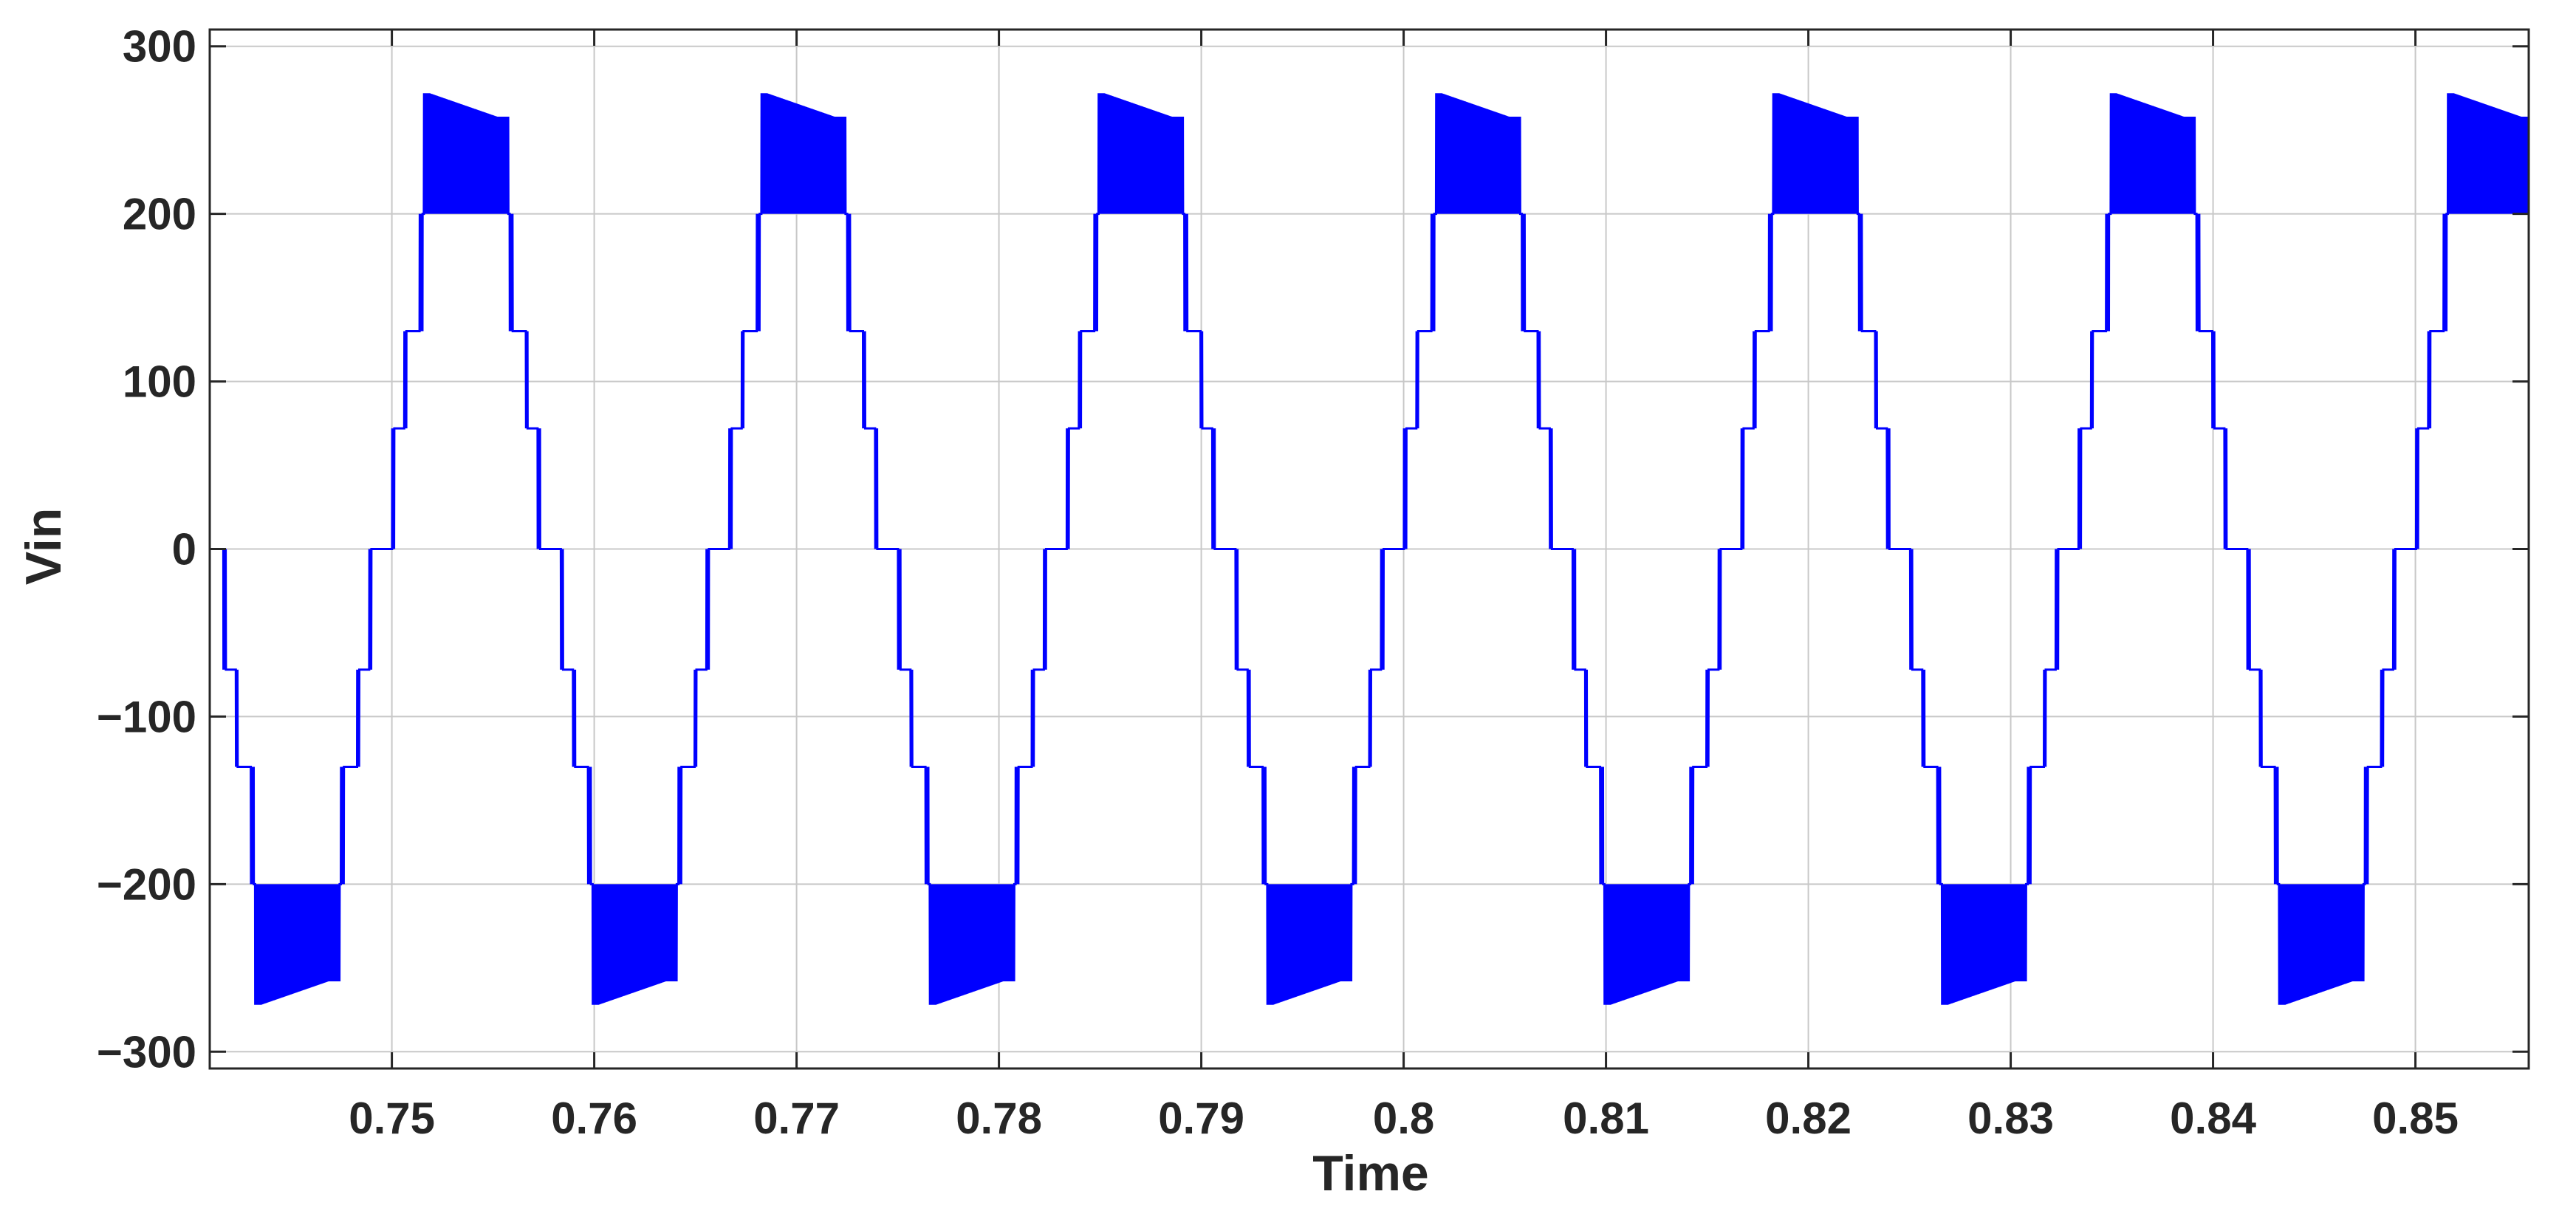 Image resolution: width=2576 pixels, height=1211 pixels. I want to click on y-tick-label: 200, so click(159, 214).